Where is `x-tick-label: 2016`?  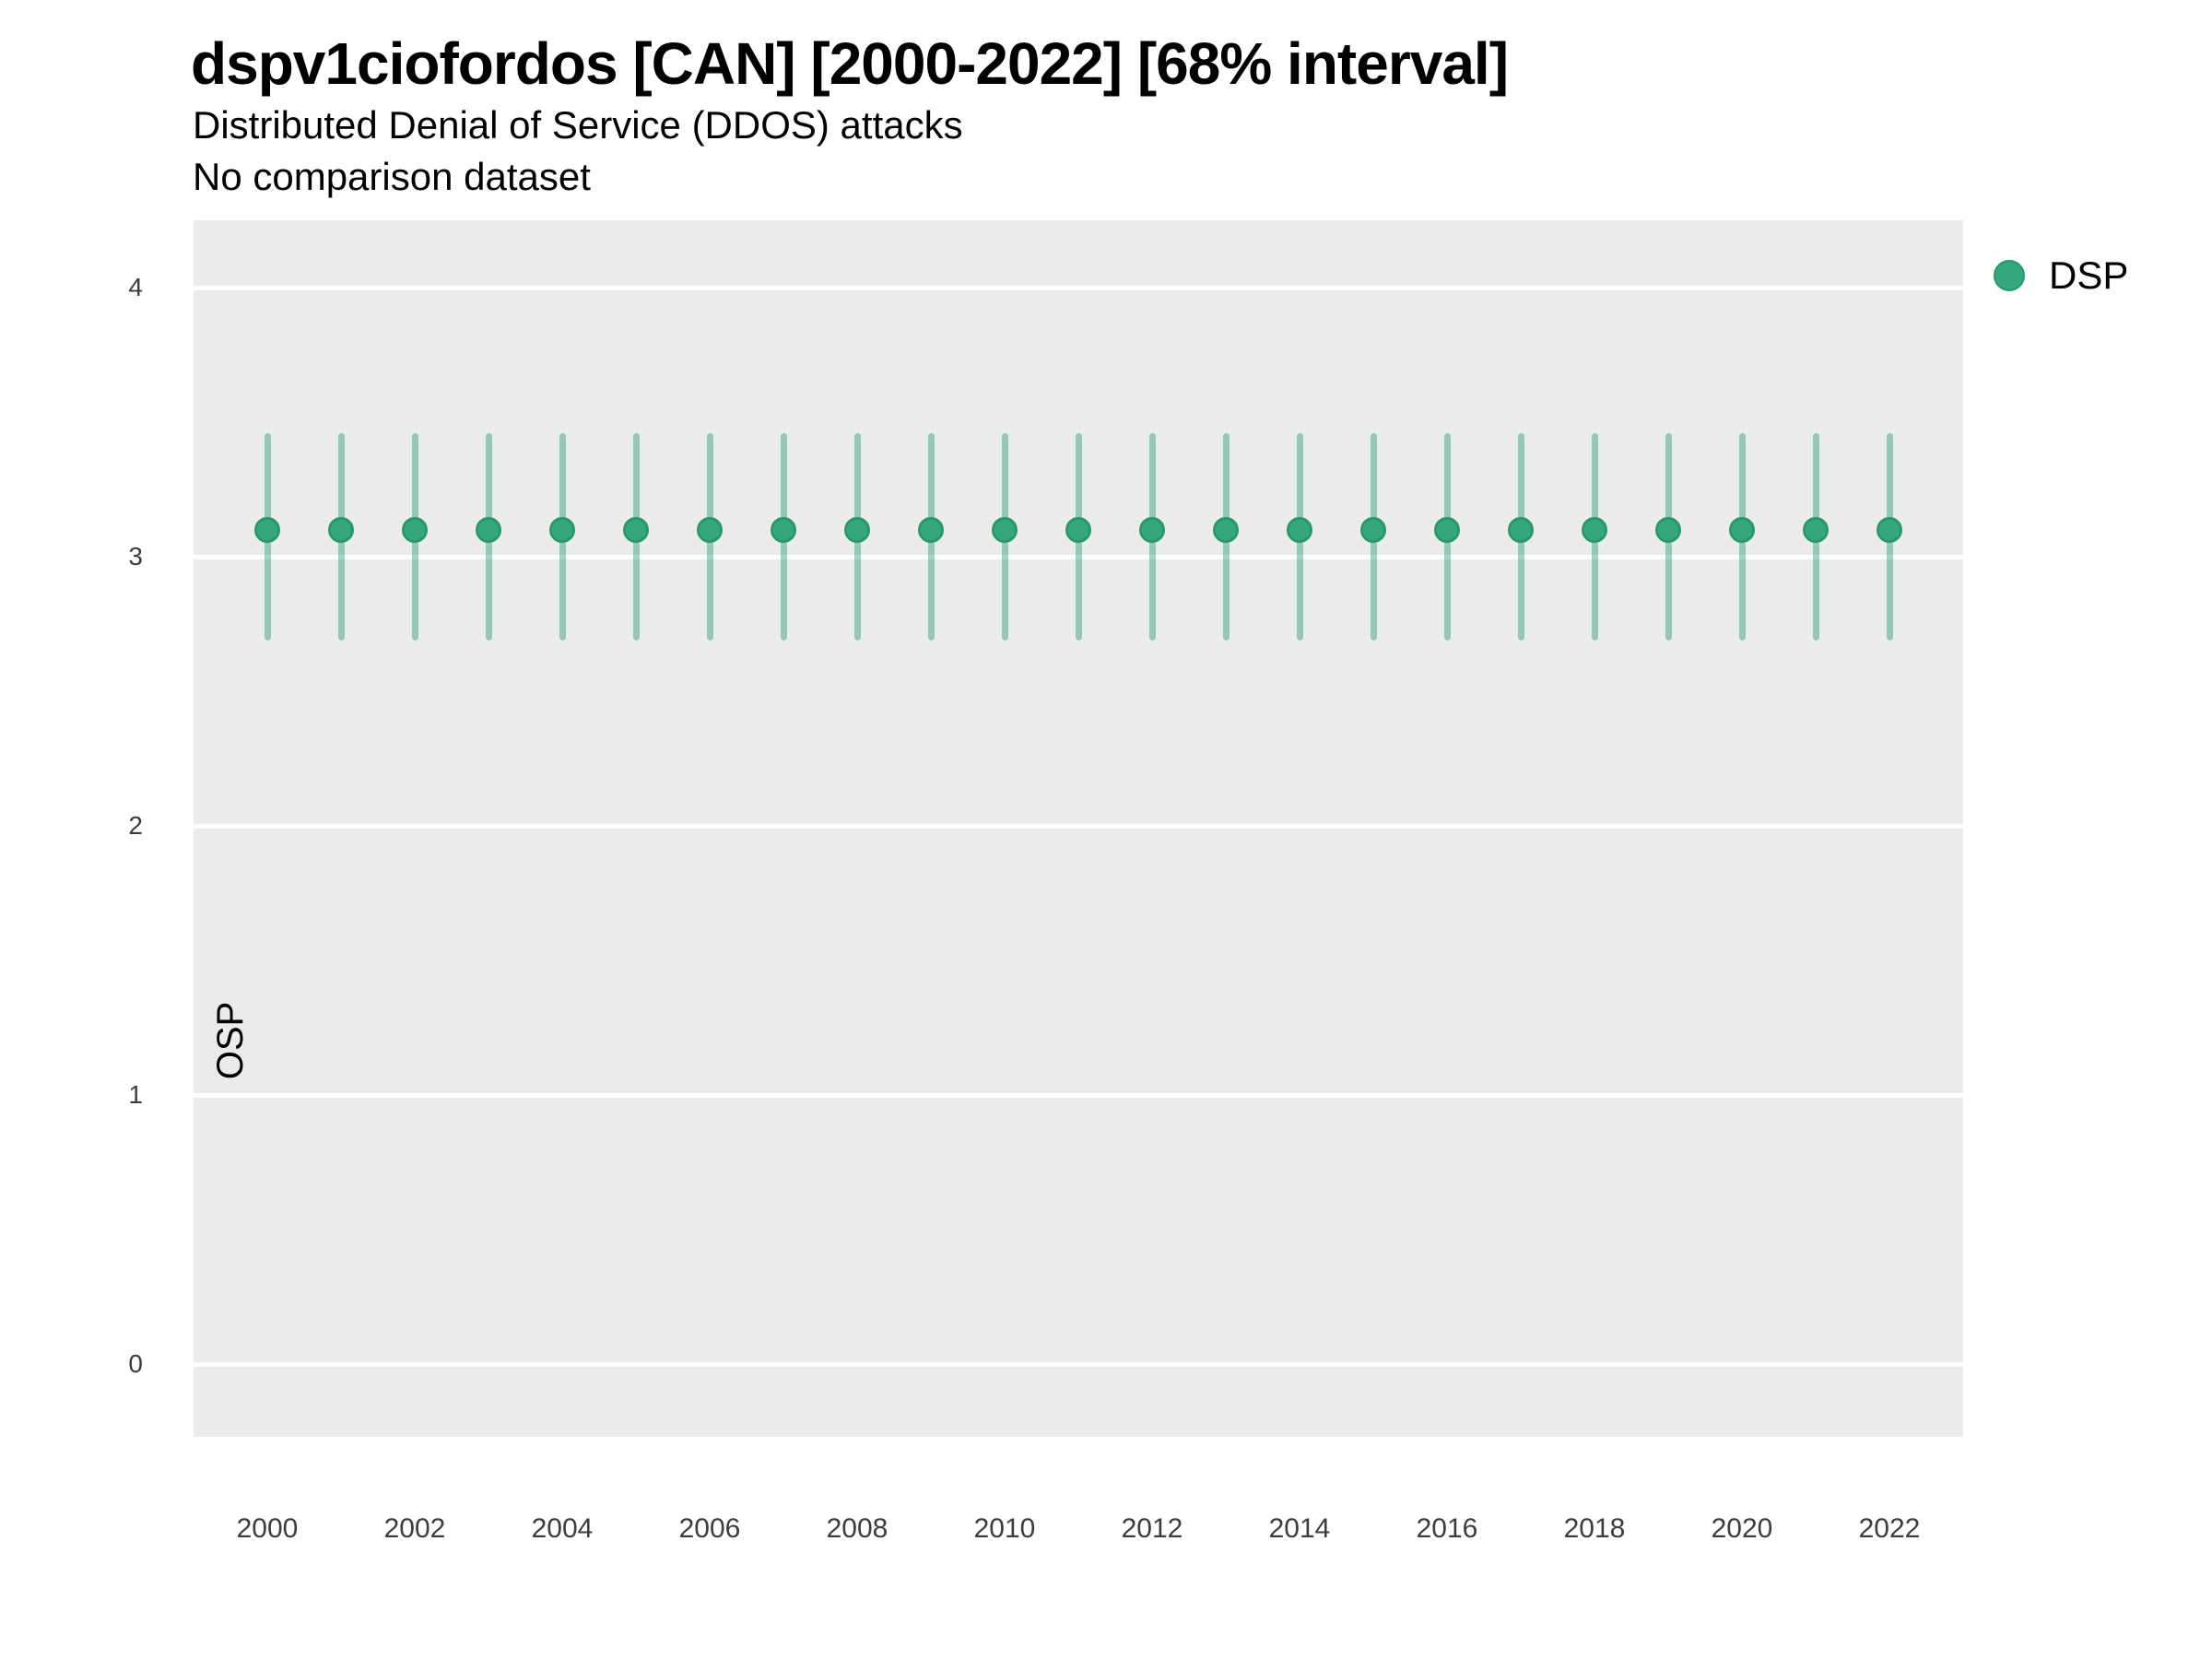 x-tick-label: 2016 is located at coordinates (1447, 1528).